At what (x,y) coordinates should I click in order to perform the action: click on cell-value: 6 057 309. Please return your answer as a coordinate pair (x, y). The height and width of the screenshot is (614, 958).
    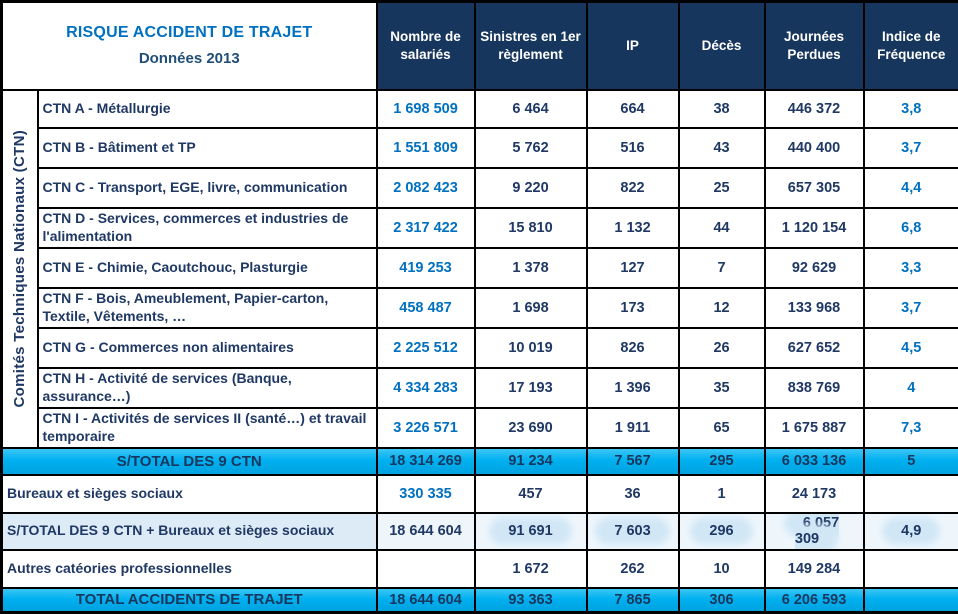
    Looking at the image, I should click on (814, 531).